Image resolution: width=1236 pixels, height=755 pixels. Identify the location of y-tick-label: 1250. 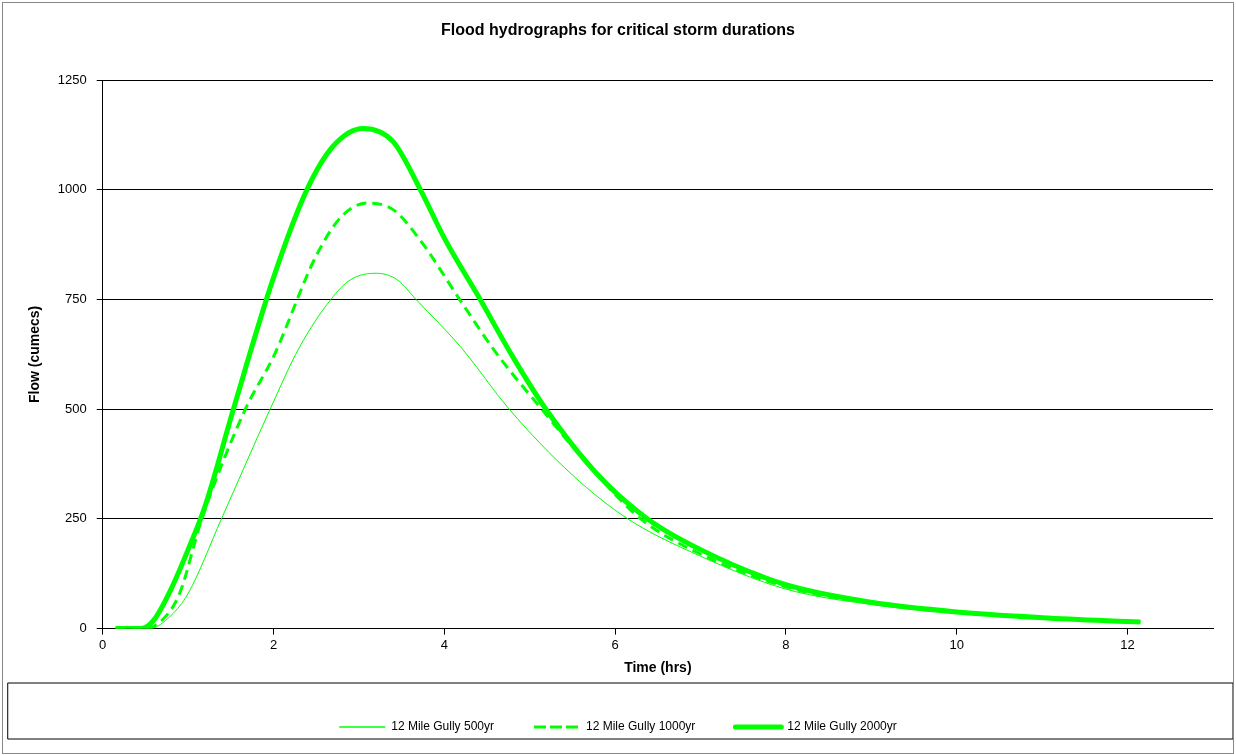
(72, 79).